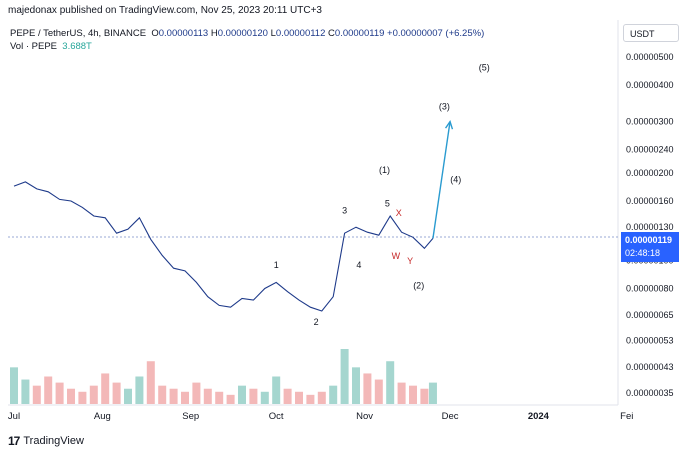  I want to click on volume-legend: Vol · PEPE 3.688T, so click(51, 46).